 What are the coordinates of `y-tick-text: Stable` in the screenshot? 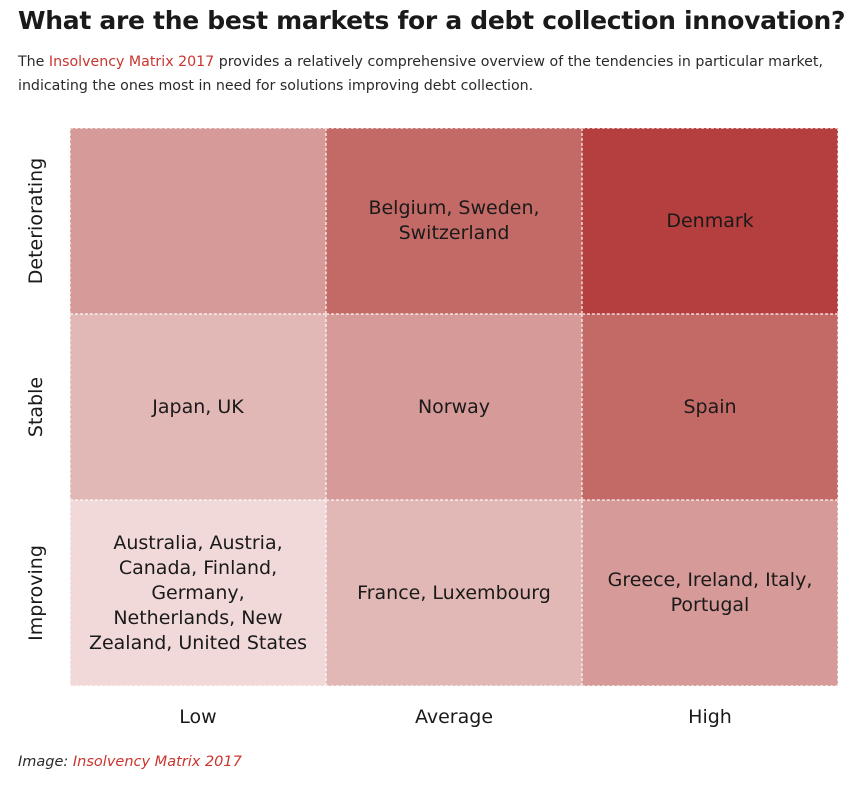 It's located at (36, 407).